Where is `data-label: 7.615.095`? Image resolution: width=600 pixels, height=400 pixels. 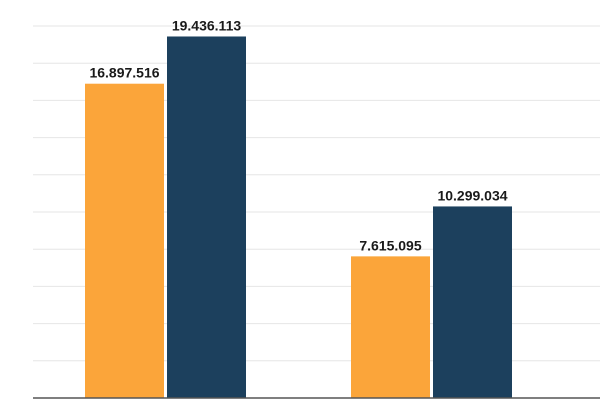
data-label: 7.615.095 is located at coordinates (390, 245).